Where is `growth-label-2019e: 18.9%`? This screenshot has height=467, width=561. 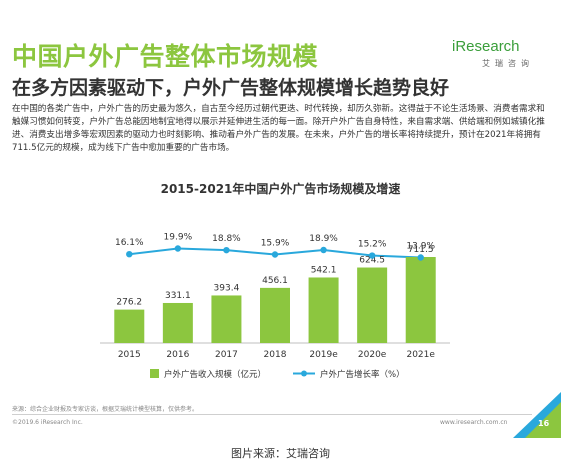
growth-label-2019e: 18.9% is located at coordinates (323, 239).